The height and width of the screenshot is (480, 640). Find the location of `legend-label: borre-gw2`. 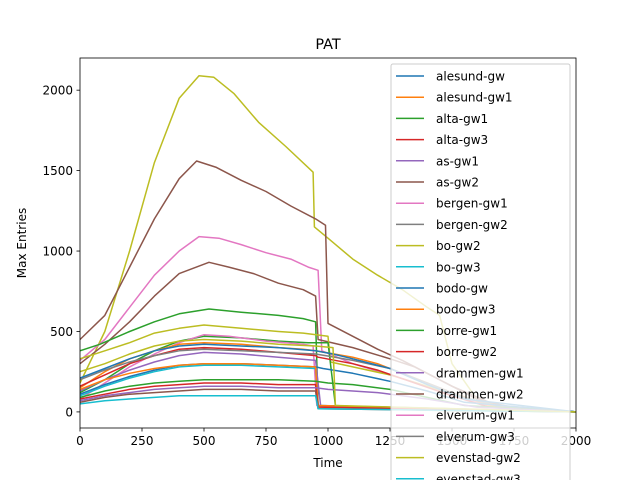

legend-label: borre-gw2 is located at coordinates (466, 352).